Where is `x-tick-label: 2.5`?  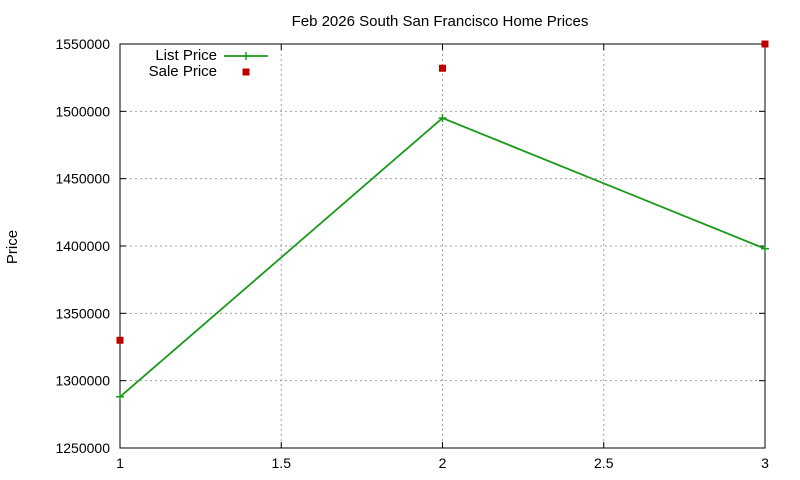 x-tick-label: 2.5 is located at coordinates (604, 463).